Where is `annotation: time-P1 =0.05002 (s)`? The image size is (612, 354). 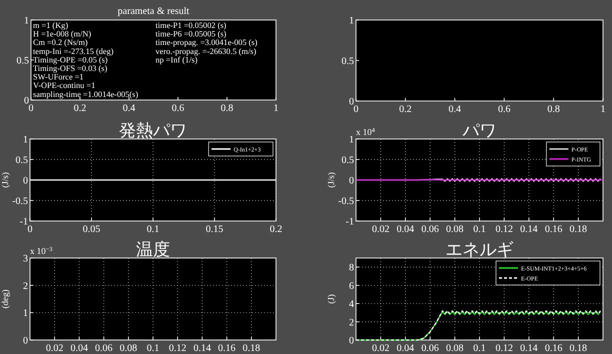 annotation: time-P1 =0.05002 (s) is located at coordinates (191, 25).